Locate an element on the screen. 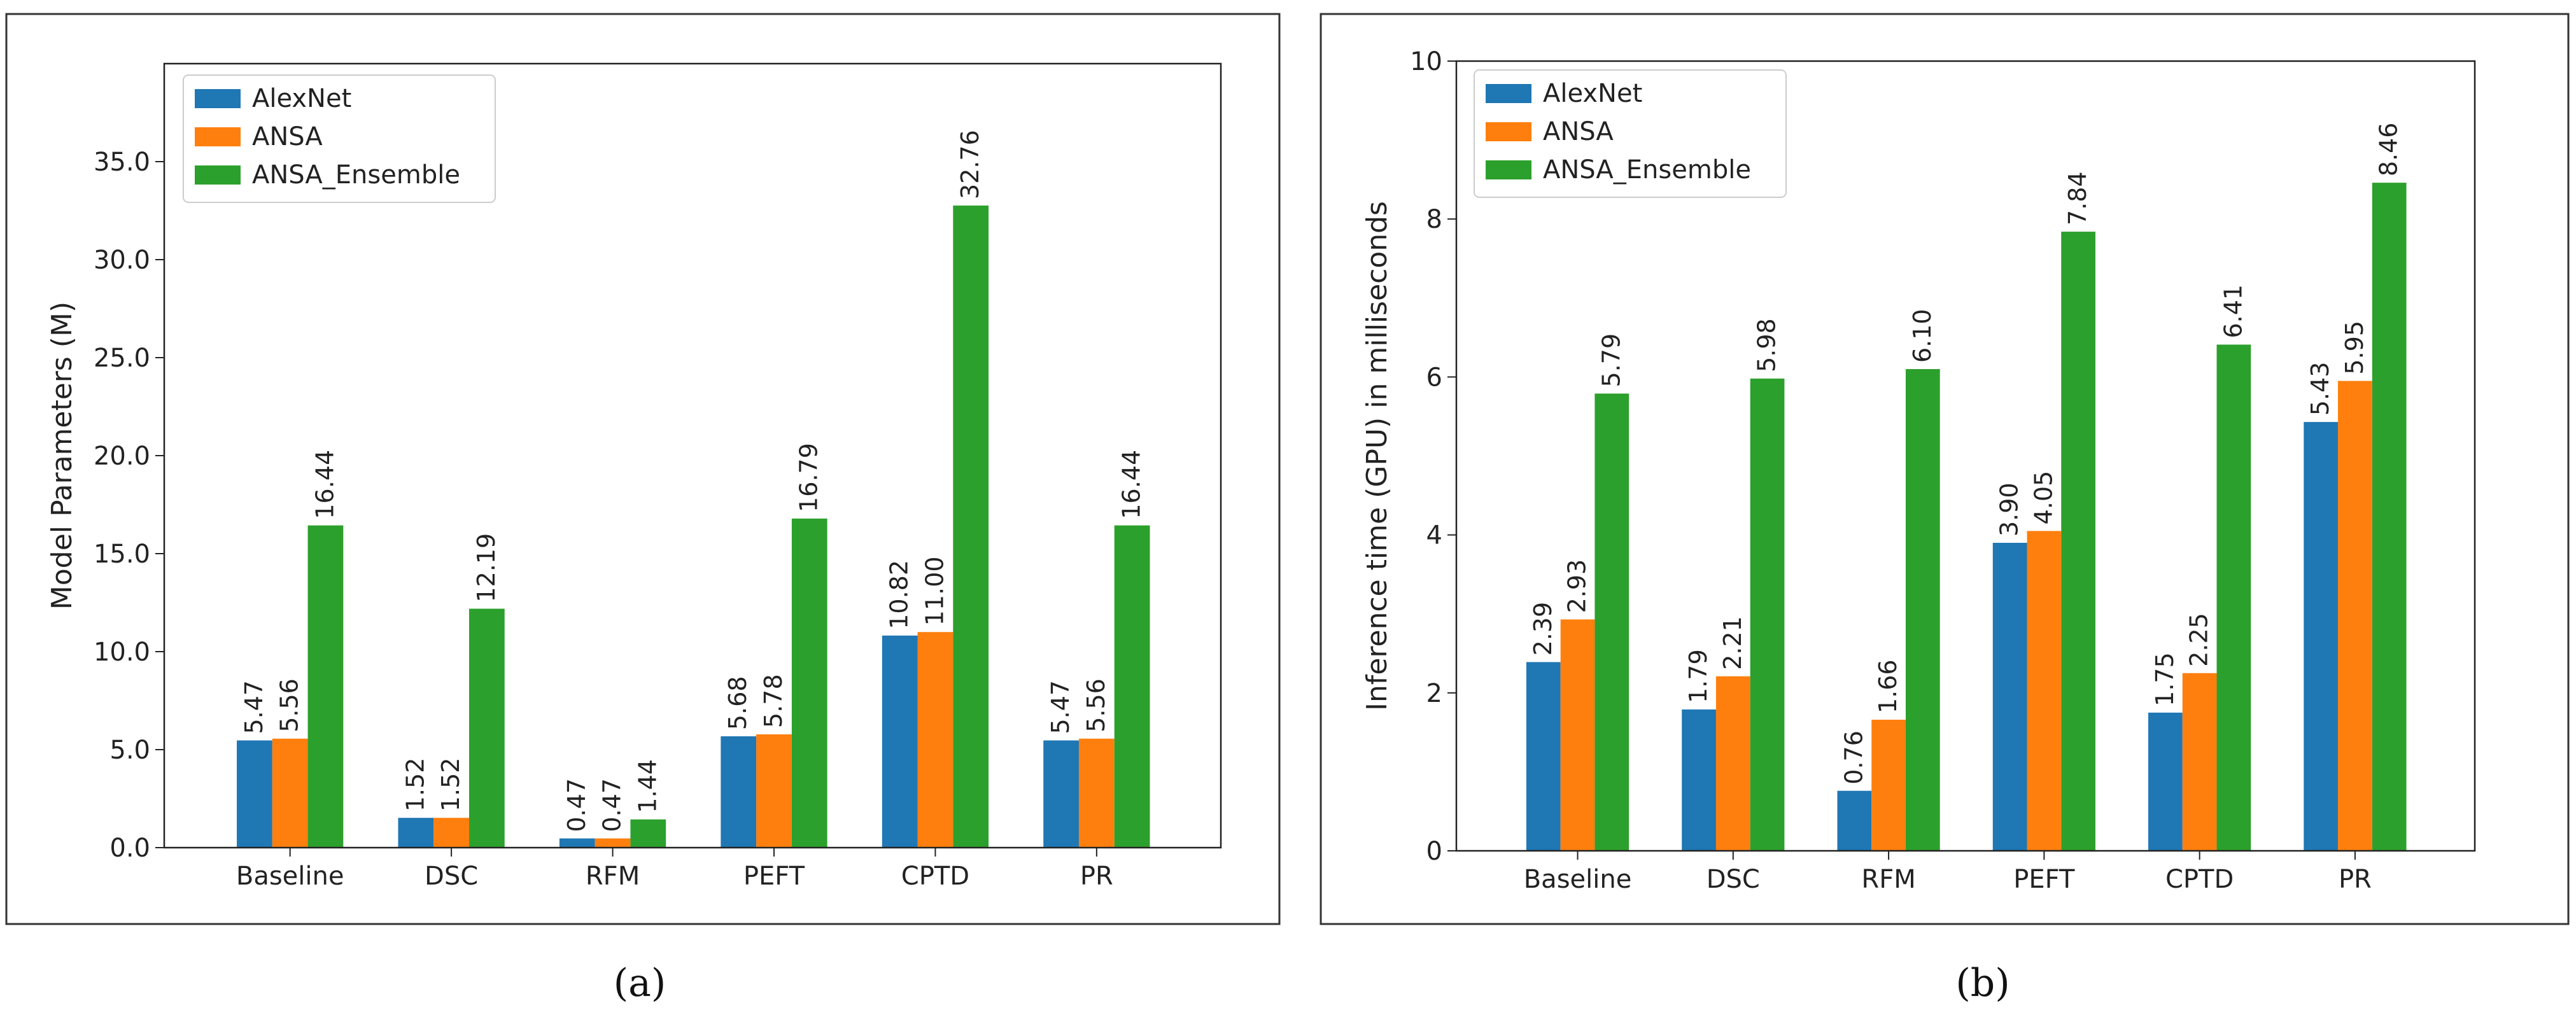  chart-b-y-tick-label: 8 is located at coordinates (1434, 219).